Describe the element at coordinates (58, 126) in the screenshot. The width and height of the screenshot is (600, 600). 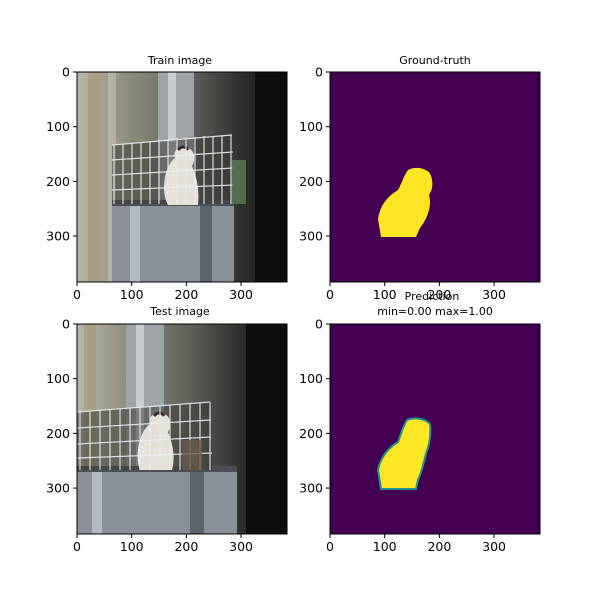
I see `train-ytick-label: 100` at that location.